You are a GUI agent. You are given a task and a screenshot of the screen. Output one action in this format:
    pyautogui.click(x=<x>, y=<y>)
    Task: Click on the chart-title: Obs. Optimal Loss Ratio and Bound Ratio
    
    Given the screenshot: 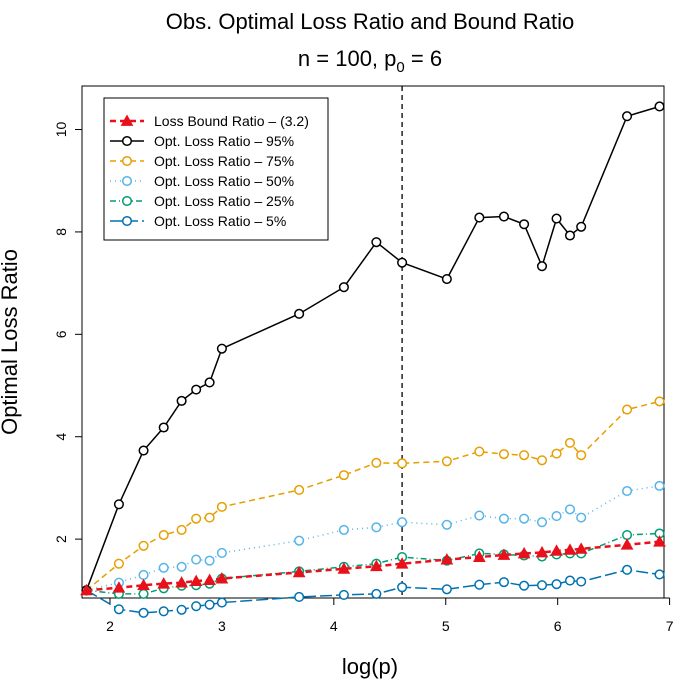 What is the action you would take?
    pyautogui.click(x=370, y=21)
    